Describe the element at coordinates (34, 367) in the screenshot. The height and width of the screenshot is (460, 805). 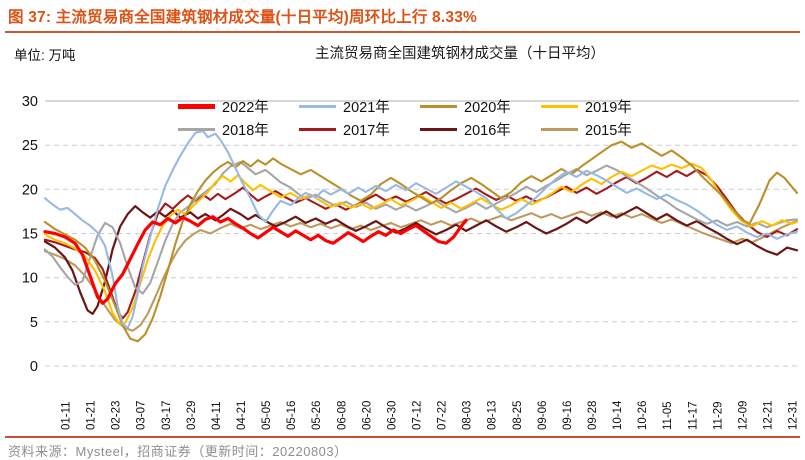
I see `y-tick-label: 0` at that location.